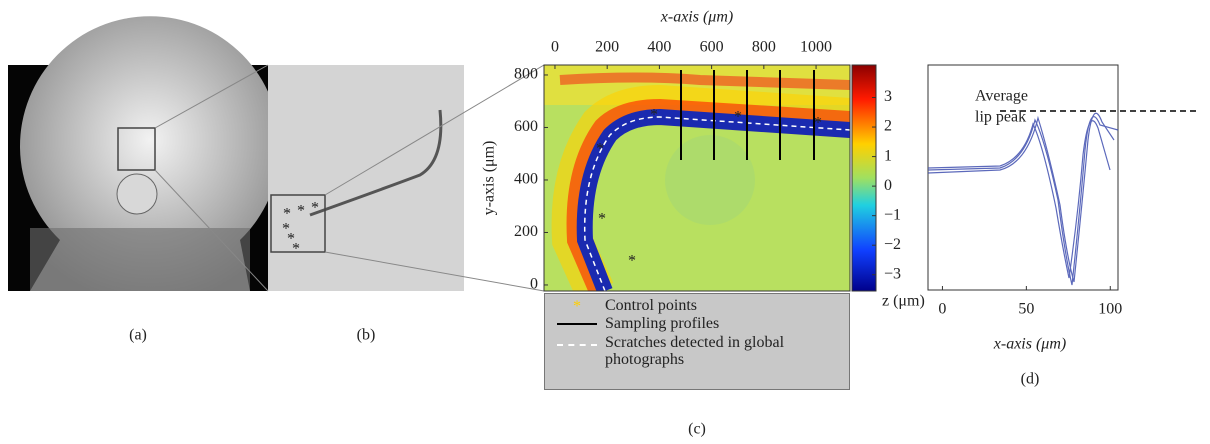  I want to click on control-points: * * * * * *, so click(709, 188).